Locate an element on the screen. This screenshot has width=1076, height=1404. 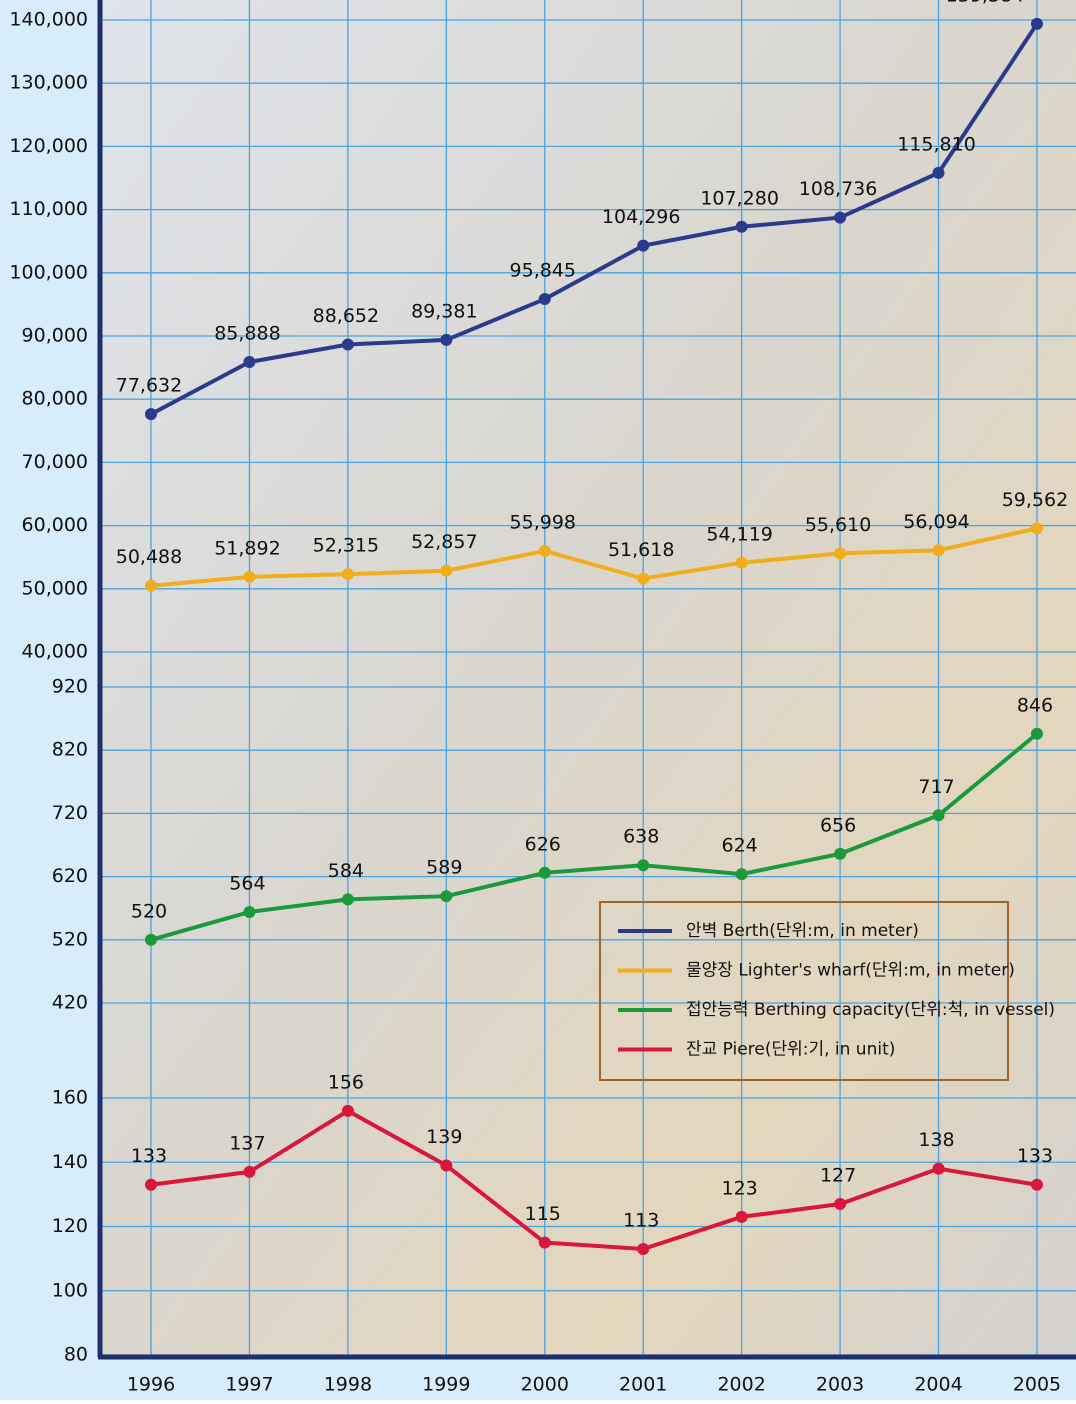
x-tick-label: 1996 is located at coordinates (151, 1385).